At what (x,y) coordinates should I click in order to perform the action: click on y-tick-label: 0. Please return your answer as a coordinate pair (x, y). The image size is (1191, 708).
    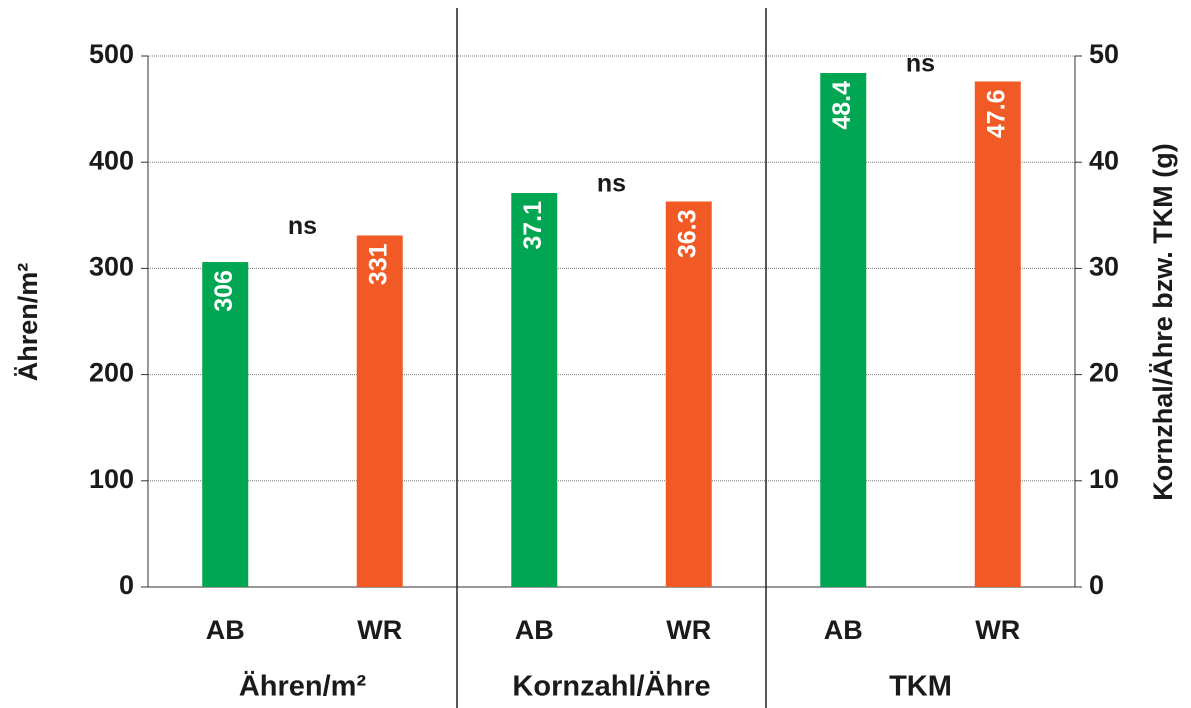
    Looking at the image, I should click on (126, 585).